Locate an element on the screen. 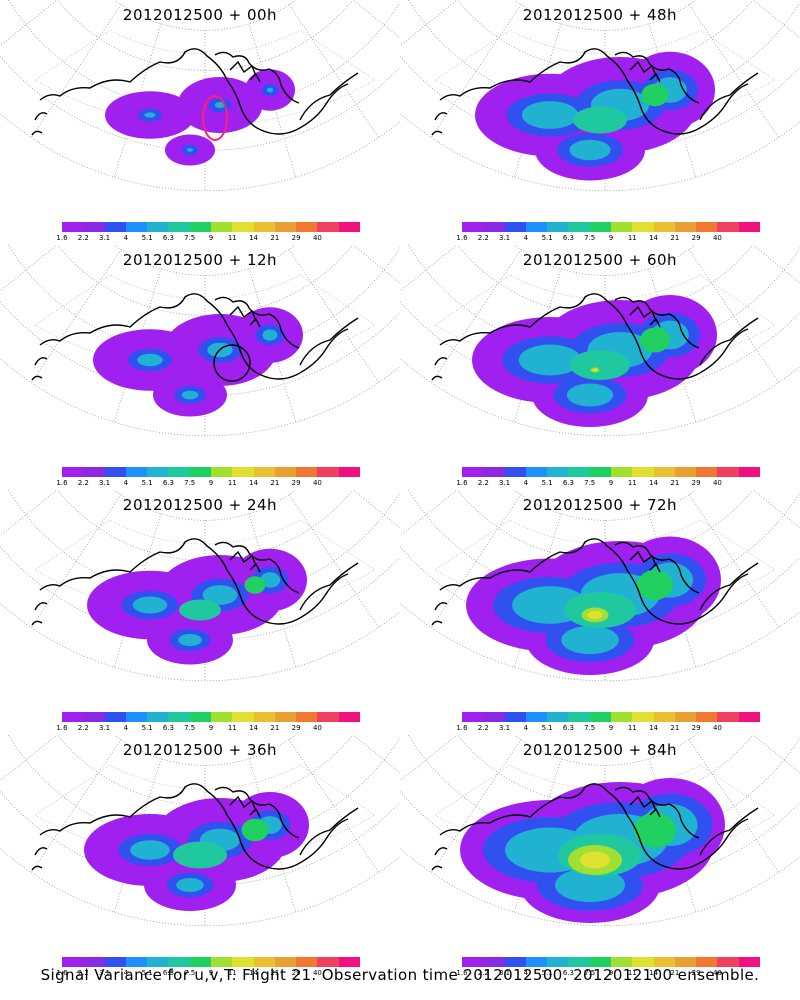  colorbar-tick-label: 40 is located at coordinates (317, 728).